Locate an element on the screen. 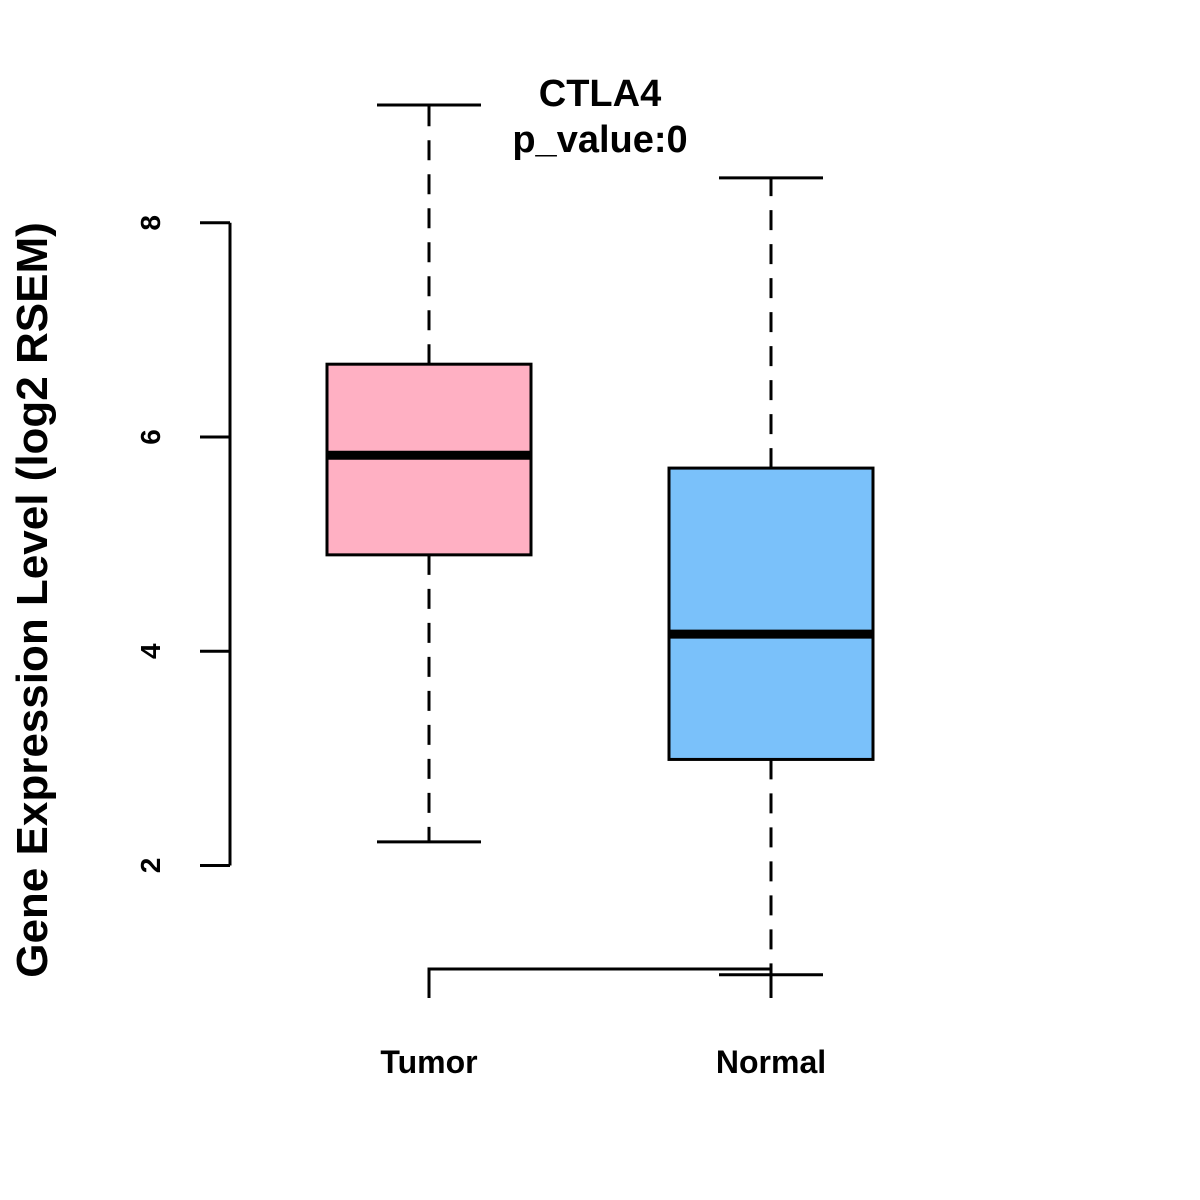  x-axis-labels: Tumor Normal is located at coordinates (603, 1062).